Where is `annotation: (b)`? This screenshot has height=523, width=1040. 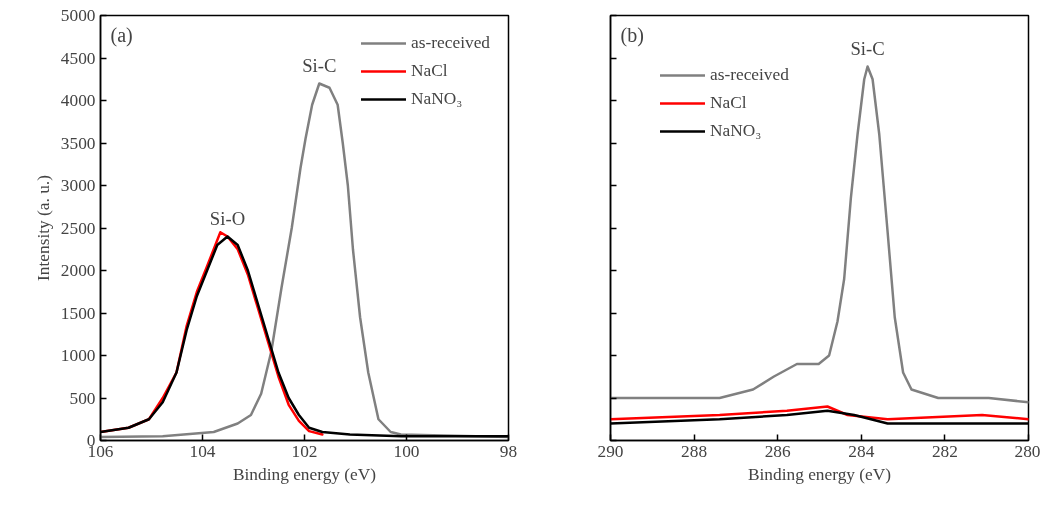
annotation: (b) is located at coordinates (632, 35).